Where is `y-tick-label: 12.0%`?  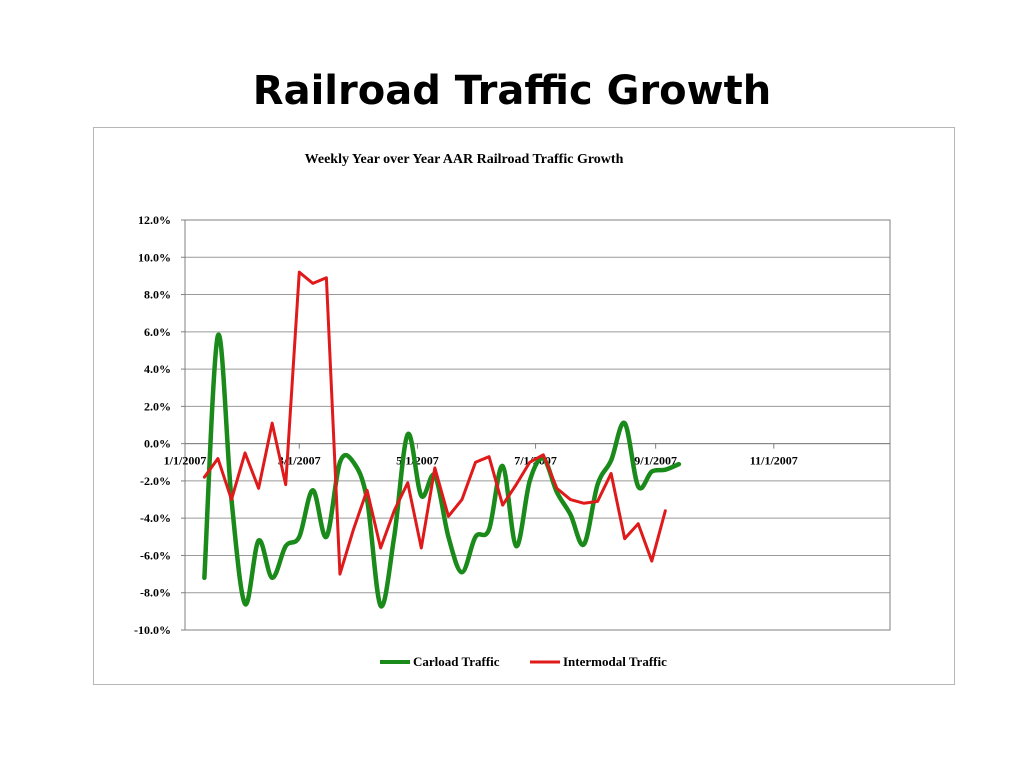
y-tick-label: 12.0% is located at coordinates (154, 220).